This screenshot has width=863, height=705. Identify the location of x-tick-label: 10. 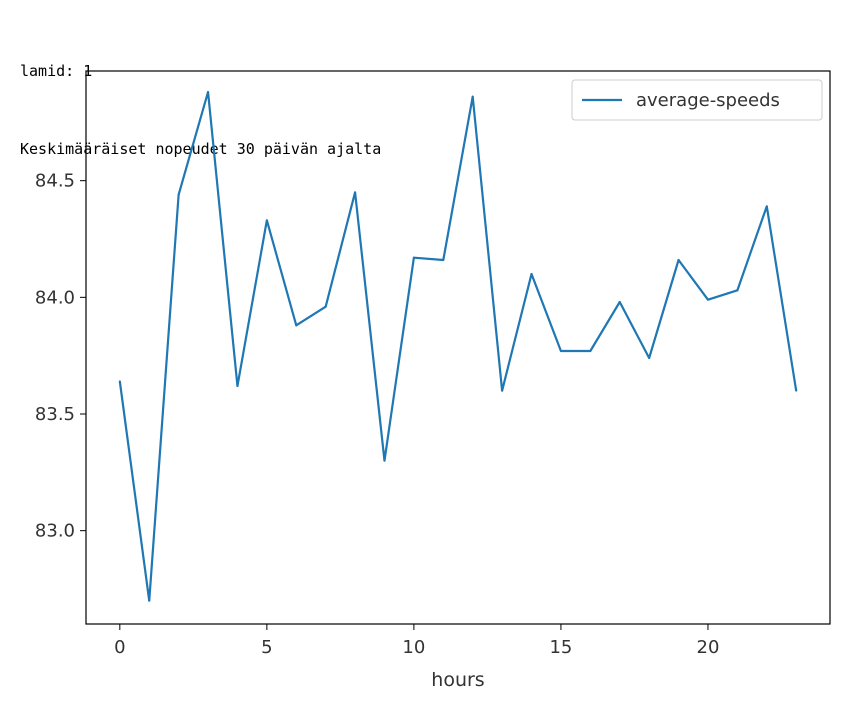
(413, 647).